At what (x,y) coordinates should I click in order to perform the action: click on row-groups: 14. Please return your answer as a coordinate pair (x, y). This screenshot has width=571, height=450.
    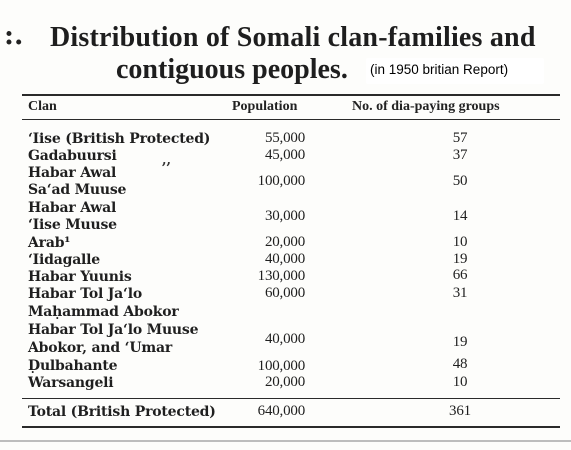
    Looking at the image, I should click on (460, 216).